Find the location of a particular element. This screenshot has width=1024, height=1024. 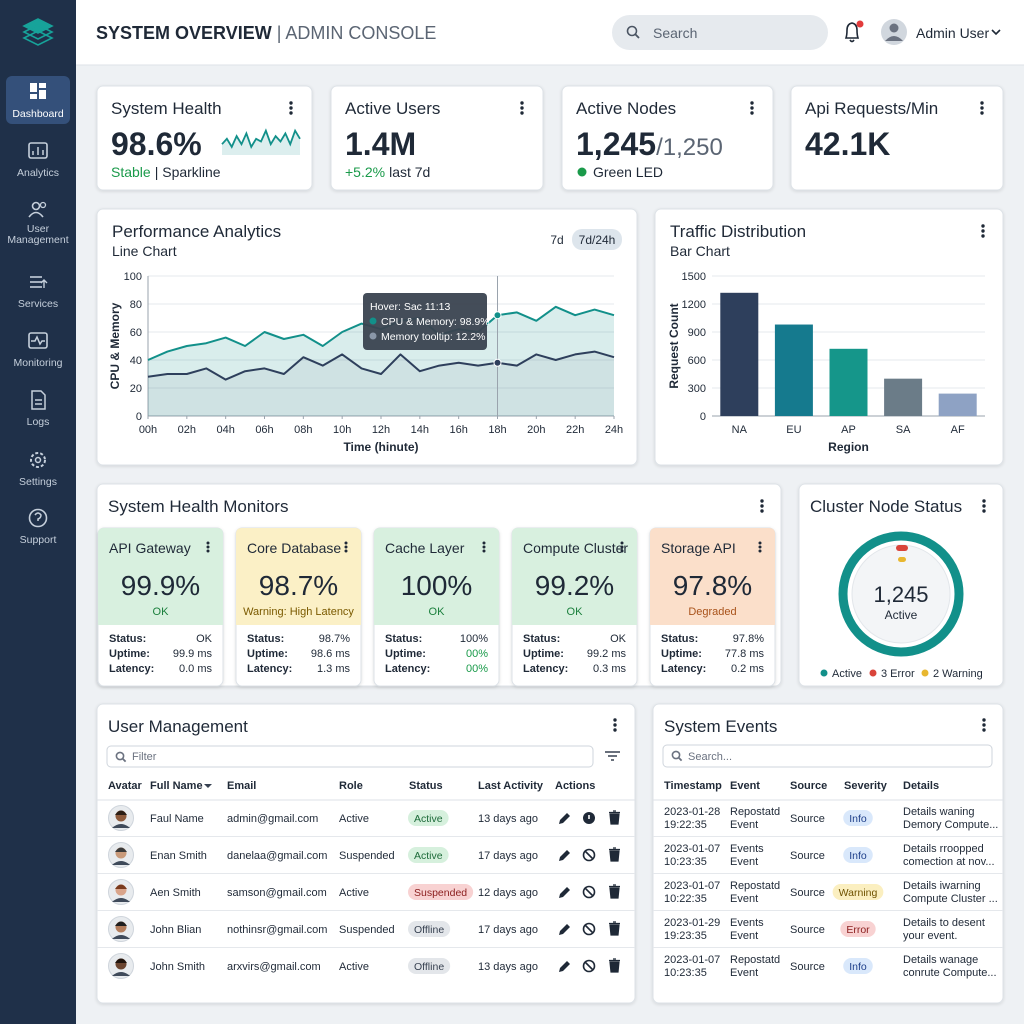

monitor-row-label: Status: is located at coordinates (127, 639).